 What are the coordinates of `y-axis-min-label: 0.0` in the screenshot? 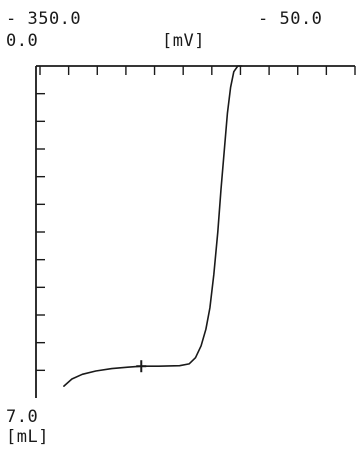 It's located at (22, 41).